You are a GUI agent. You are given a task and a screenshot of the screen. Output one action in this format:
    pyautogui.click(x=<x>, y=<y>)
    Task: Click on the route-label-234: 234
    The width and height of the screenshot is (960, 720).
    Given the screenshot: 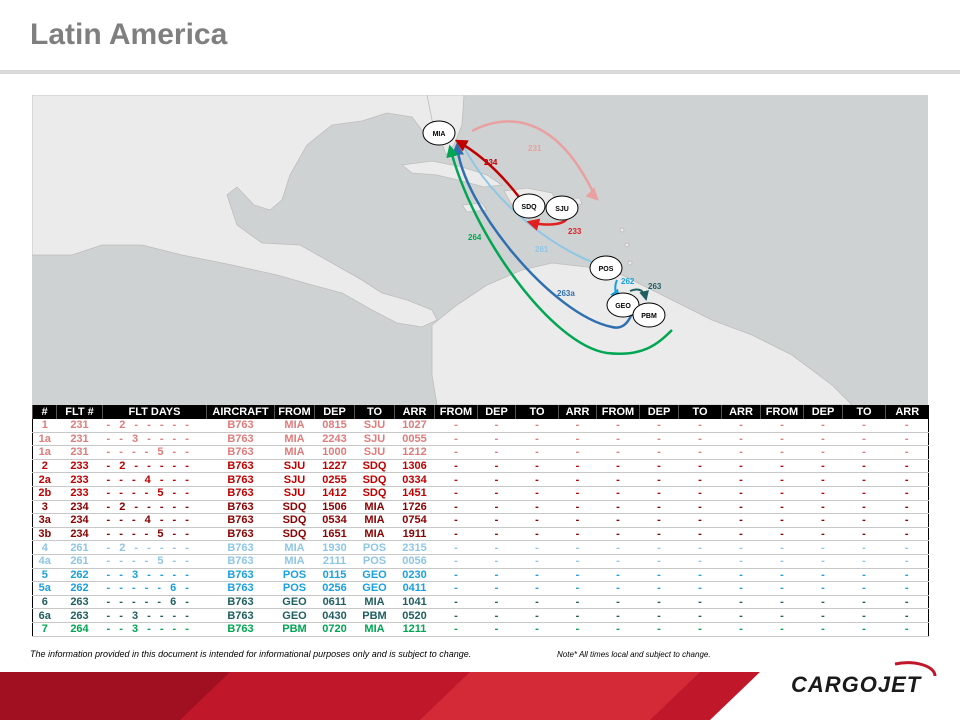 What is the action you would take?
    pyautogui.click(x=491, y=162)
    